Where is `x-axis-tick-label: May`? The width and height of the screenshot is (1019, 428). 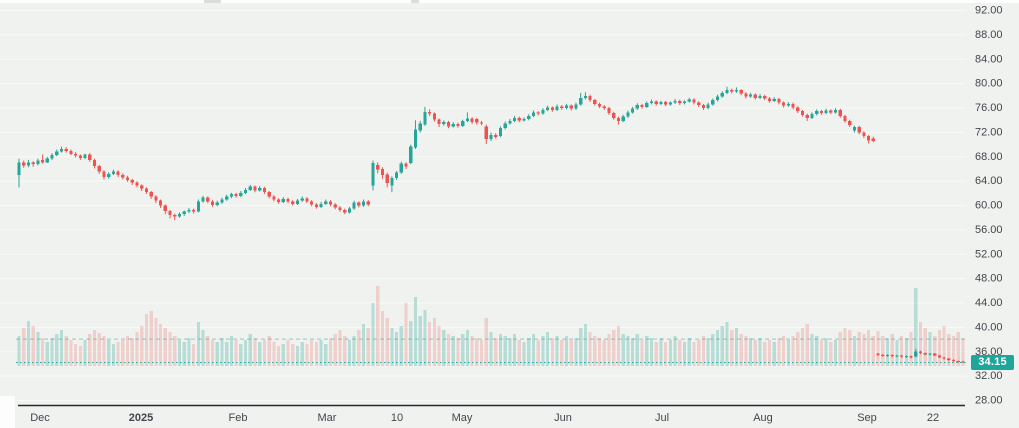 x-axis-tick-label: May is located at coordinates (462, 418).